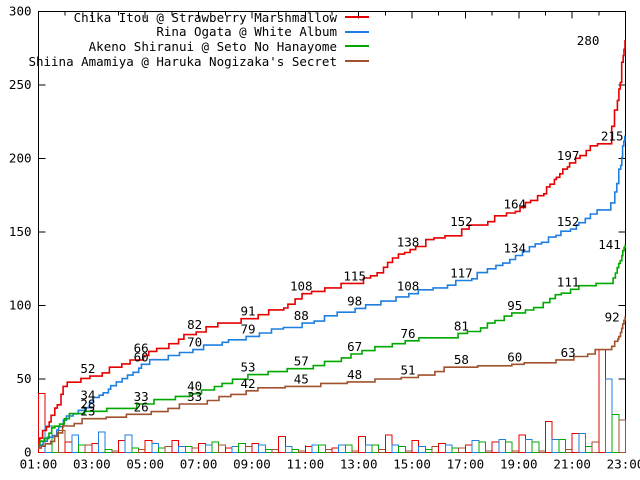 This screenshot has height=480, width=640. Describe the element at coordinates (87, 403) in the screenshot. I see `curve-value-label: 28` at that location.